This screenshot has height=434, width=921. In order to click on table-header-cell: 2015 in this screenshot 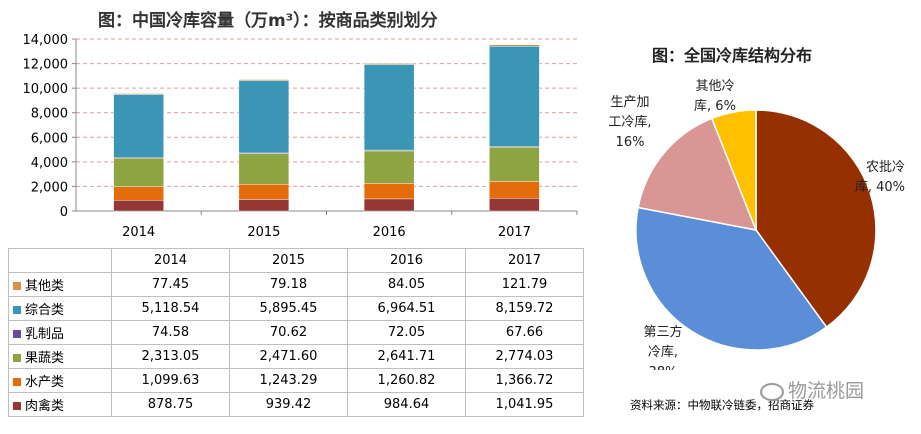, I will do `click(288, 260)`.